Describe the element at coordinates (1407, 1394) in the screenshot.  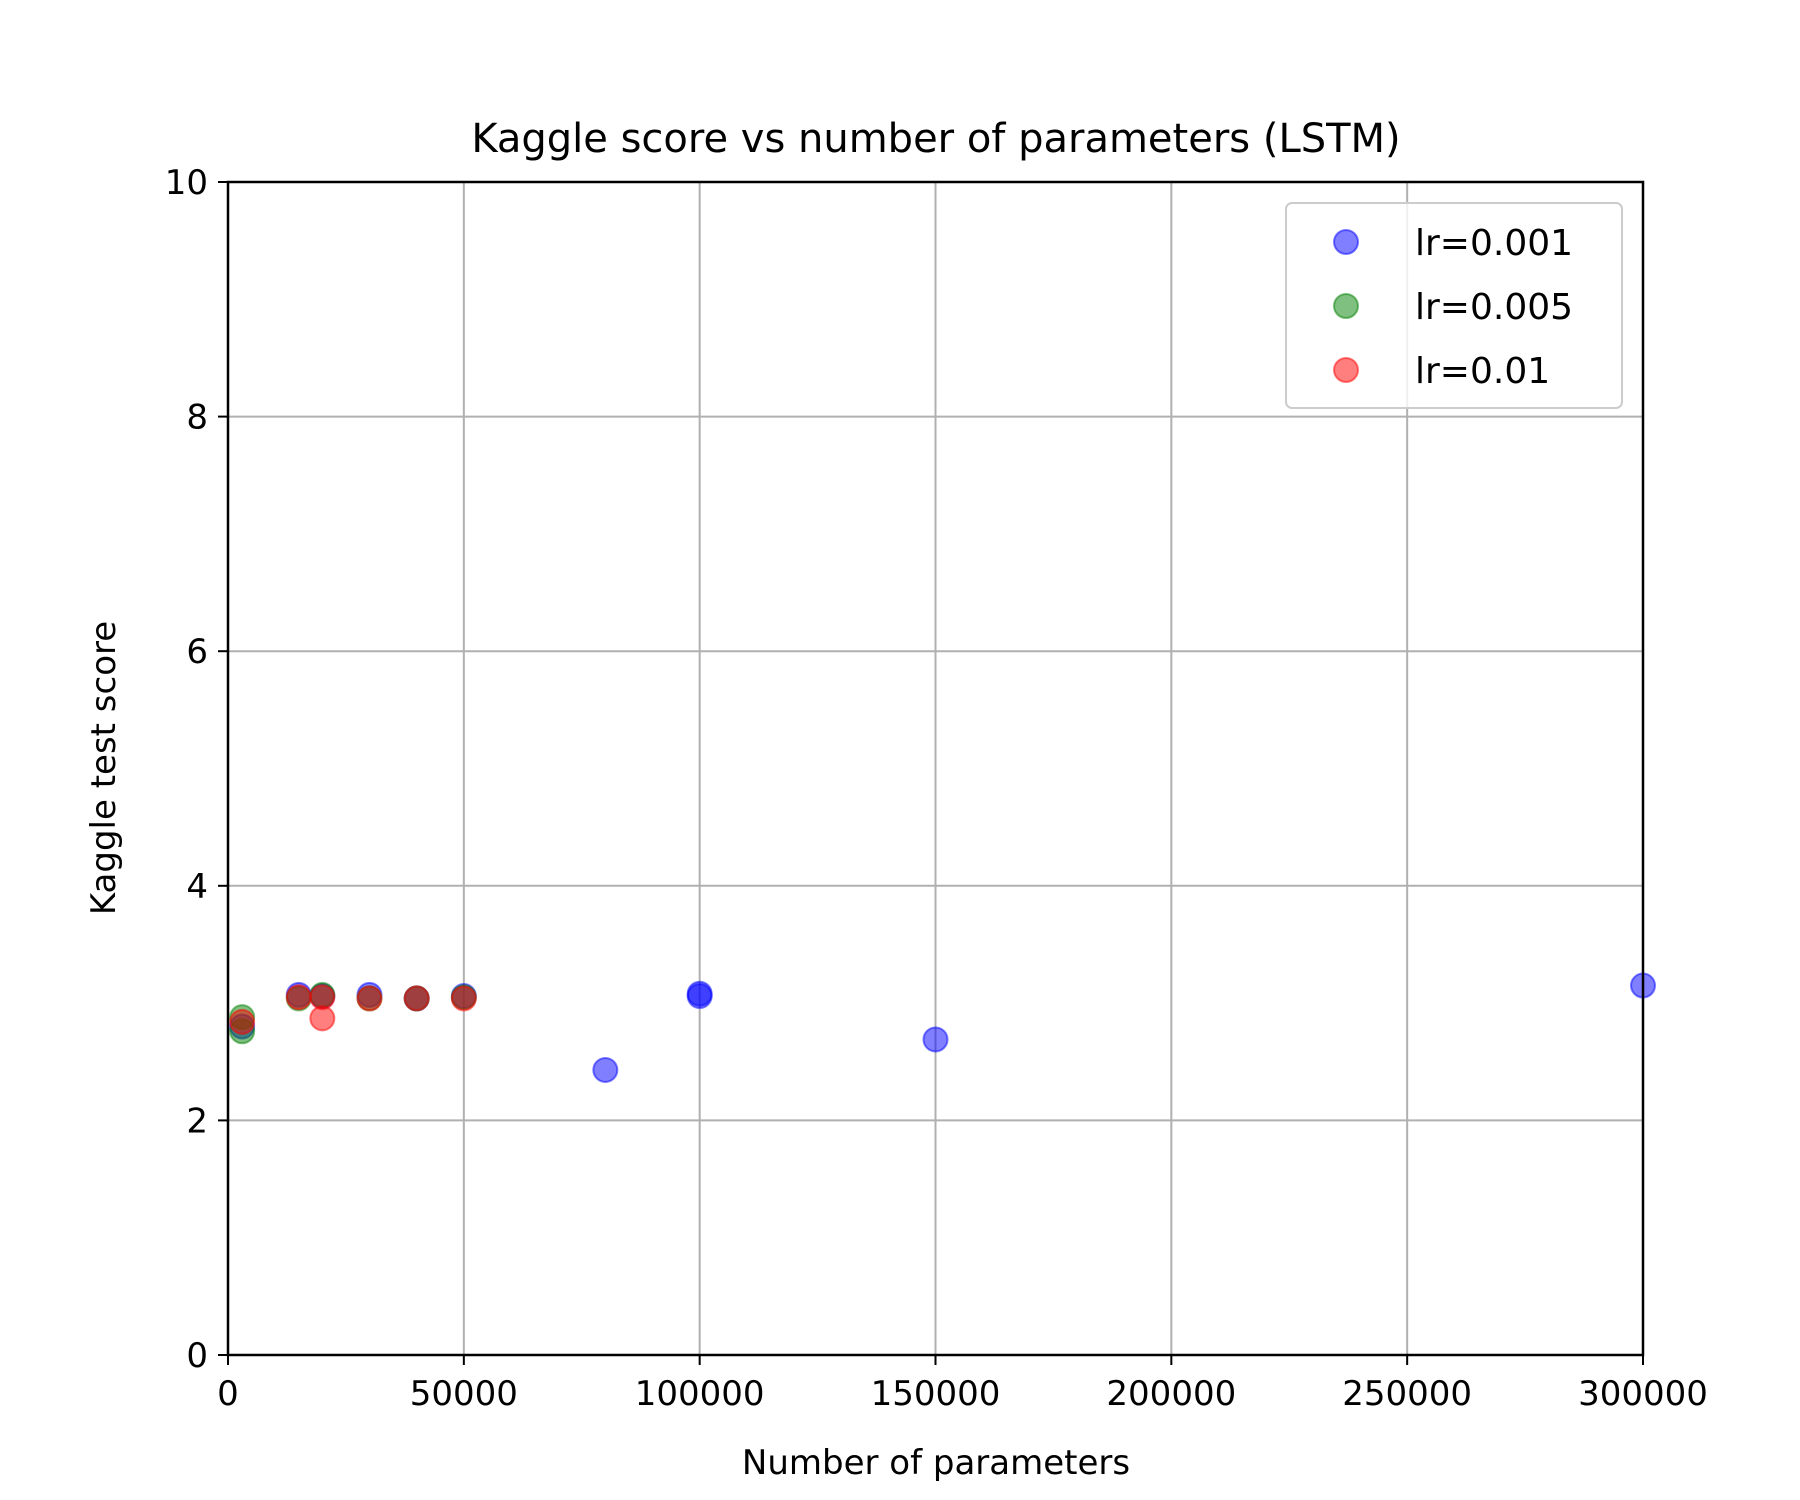
I see `x-tick-label: 250000` at that location.